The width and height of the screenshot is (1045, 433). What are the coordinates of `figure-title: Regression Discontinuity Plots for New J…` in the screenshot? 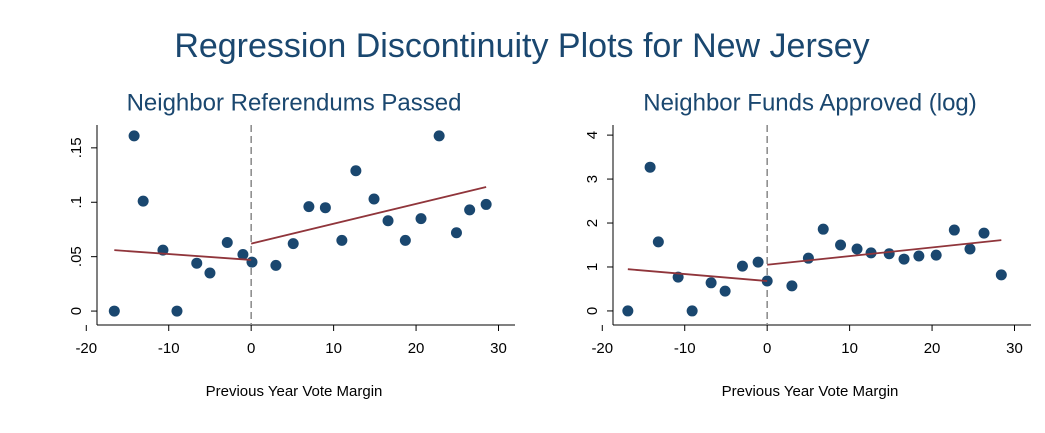 It's located at (521, 46).